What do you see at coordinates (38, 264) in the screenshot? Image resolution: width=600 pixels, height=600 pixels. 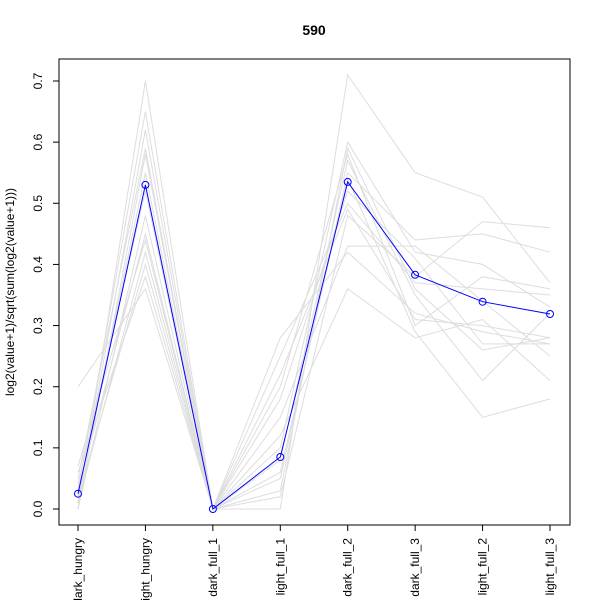 I see `y-tick-label: 0.4` at bounding box center [38, 264].